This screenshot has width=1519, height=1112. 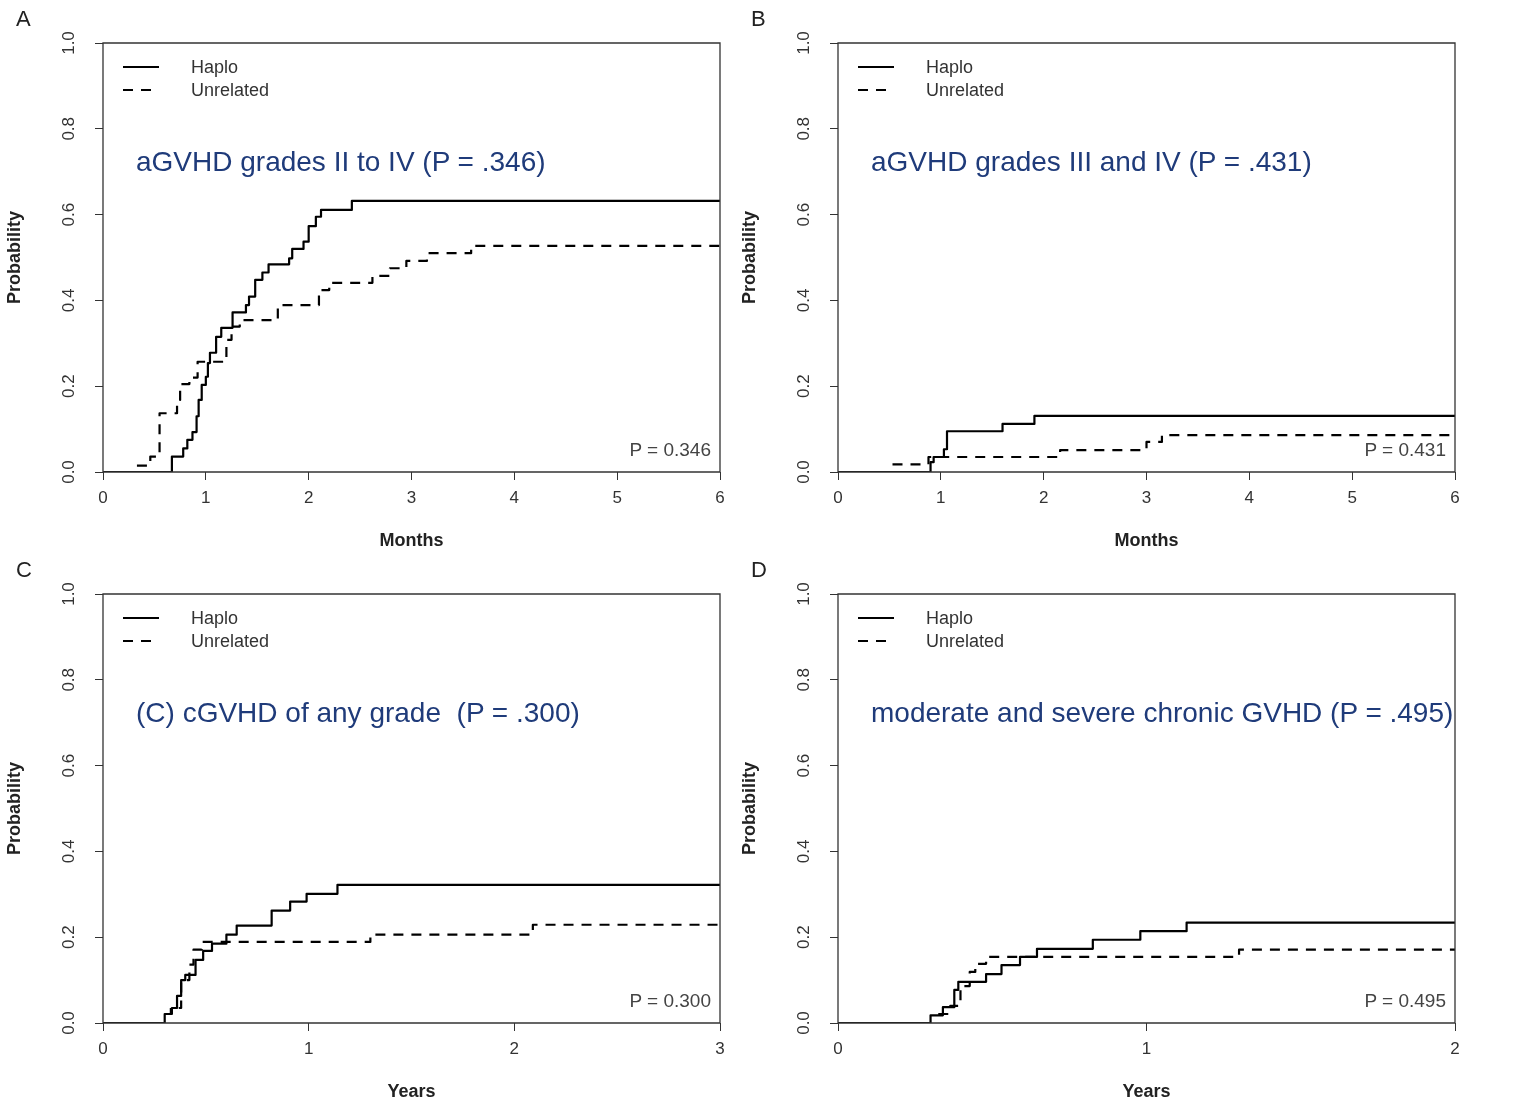 What do you see at coordinates (670, 450) in the screenshot?
I see `annotation: P = 0.346` at bounding box center [670, 450].